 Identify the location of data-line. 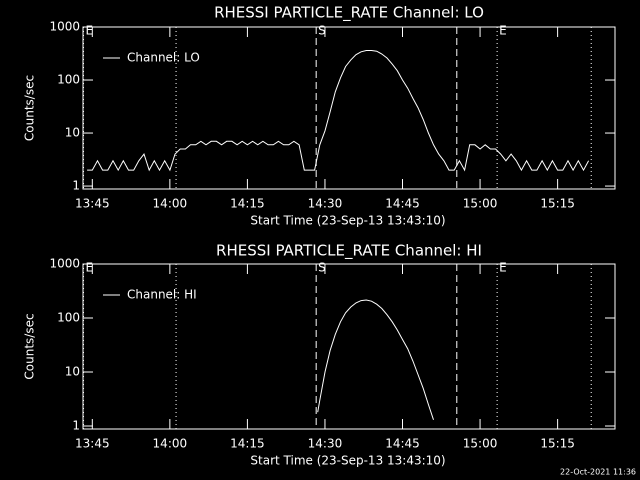
(375, 359).